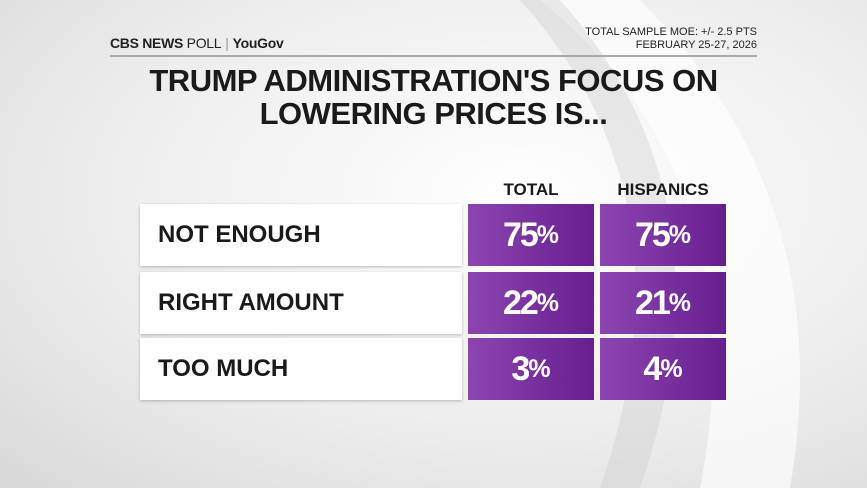 The width and height of the screenshot is (867, 488). Describe the element at coordinates (301, 369) in the screenshot. I see `row-label: TOO MUCH` at that location.